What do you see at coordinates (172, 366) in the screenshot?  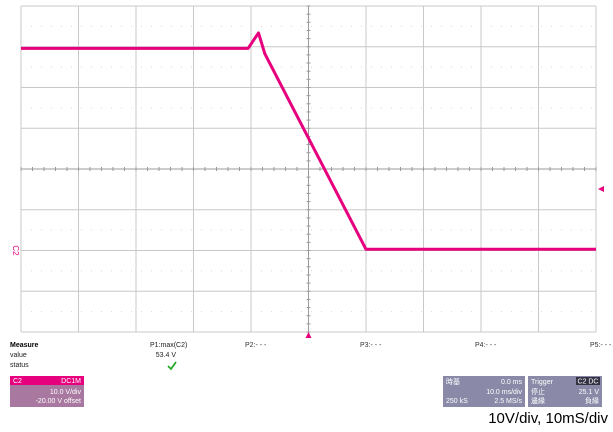 I see `checkmark-icon` at bounding box center [172, 366].